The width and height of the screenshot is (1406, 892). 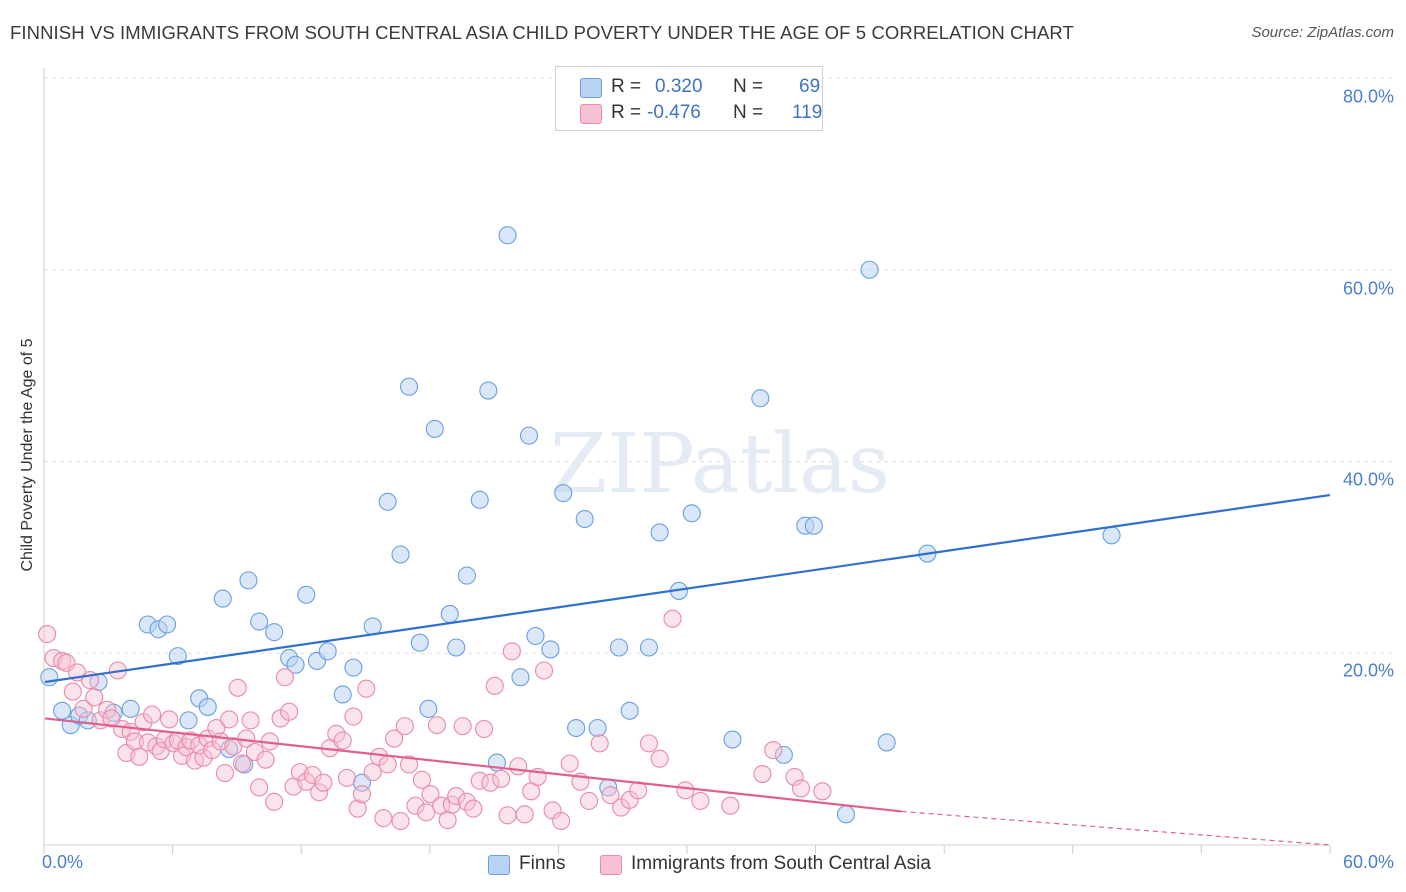 What do you see at coordinates (1368, 862) in the screenshot?
I see `x-tick-label: 60.0%` at bounding box center [1368, 862].